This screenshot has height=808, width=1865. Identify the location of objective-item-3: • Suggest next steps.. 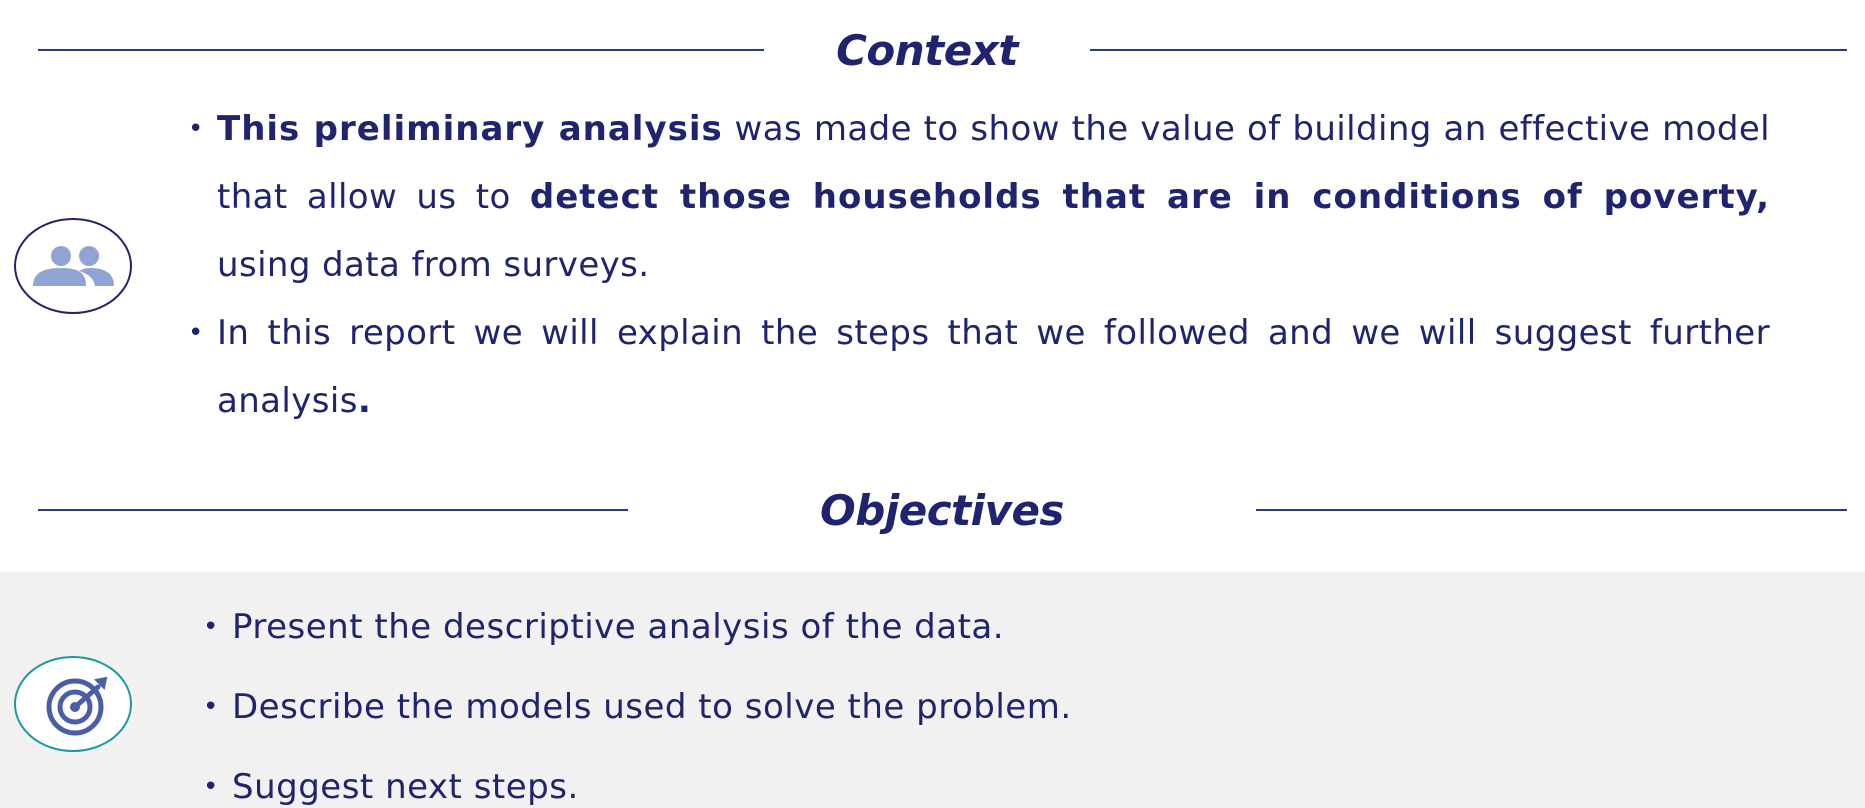
(867, 777).